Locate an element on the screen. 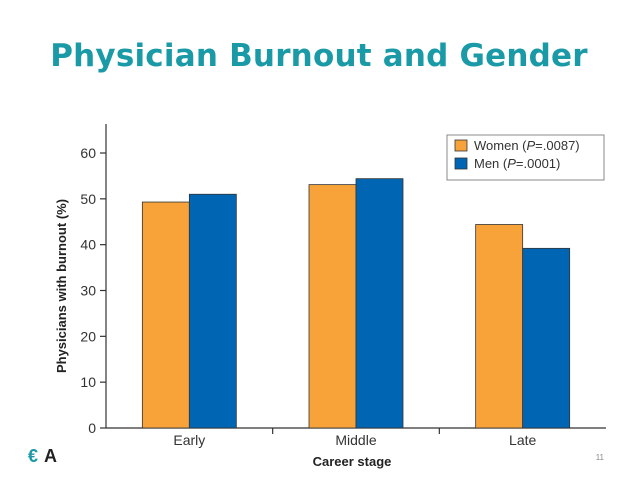 The width and height of the screenshot is (638, 479). legend-label: Men (P=.0001) is located at coordinates (517, 163).